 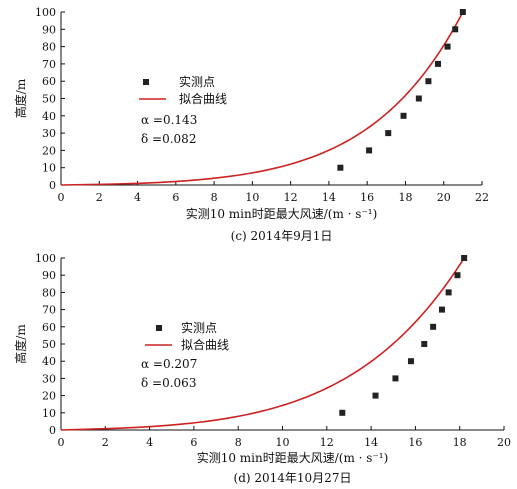 I want to click on alpha-annotation: α =0.143, so click(x=169, y=120).